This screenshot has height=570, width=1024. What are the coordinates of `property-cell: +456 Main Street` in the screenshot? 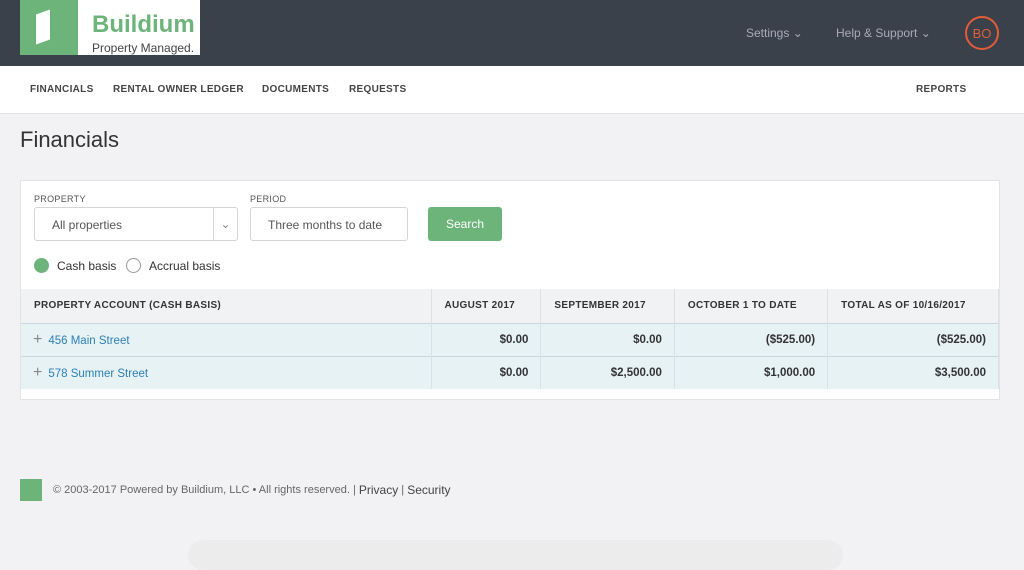 It's located at (226, 339).